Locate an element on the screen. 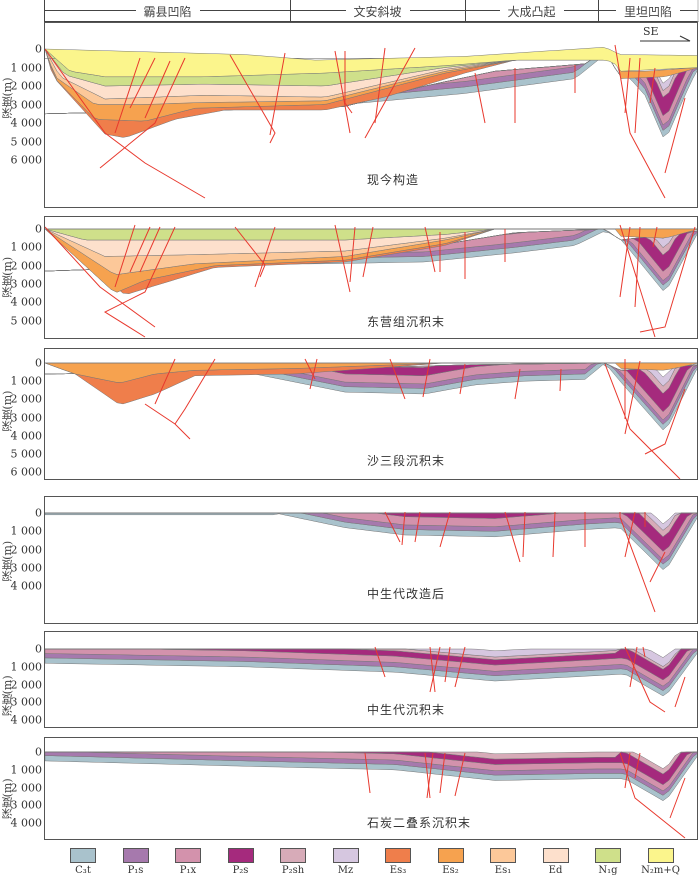 Image resolution: width=700 pixels, height=882 pixels. layer-N2mQ is located at coordinates (371, 62).